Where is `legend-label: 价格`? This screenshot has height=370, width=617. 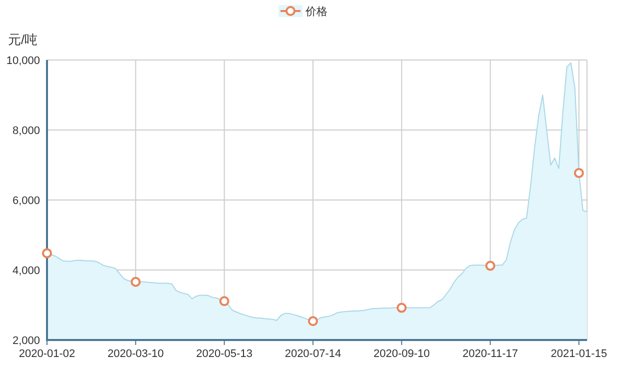
legend-label: 价格 is located at coordinates (316, 12).